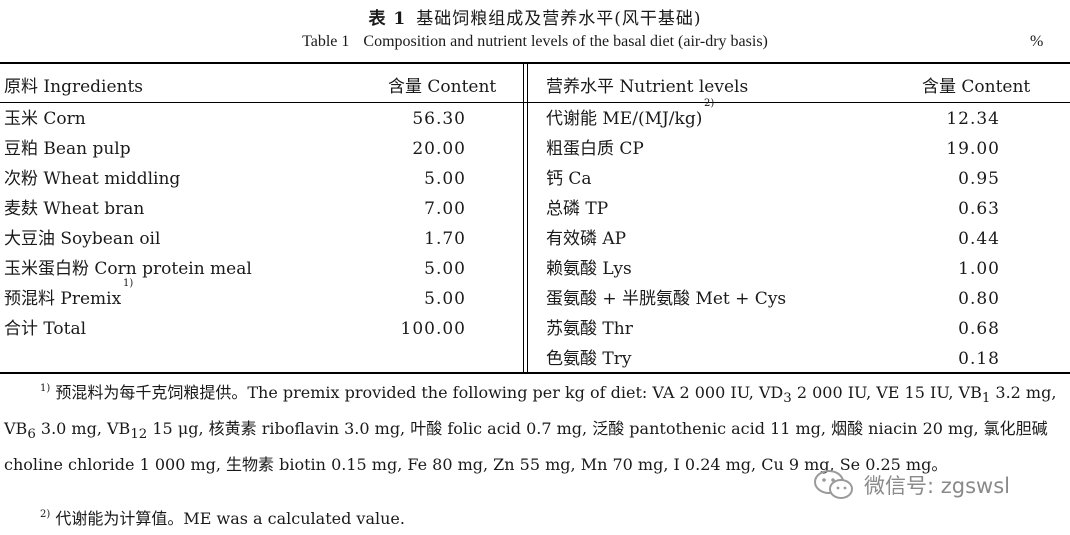 The width and height of the screenshot is (1070, 535). Describe the element at coordinates (833, 484) in the screenshot. I see `wechat-icon` at that location.